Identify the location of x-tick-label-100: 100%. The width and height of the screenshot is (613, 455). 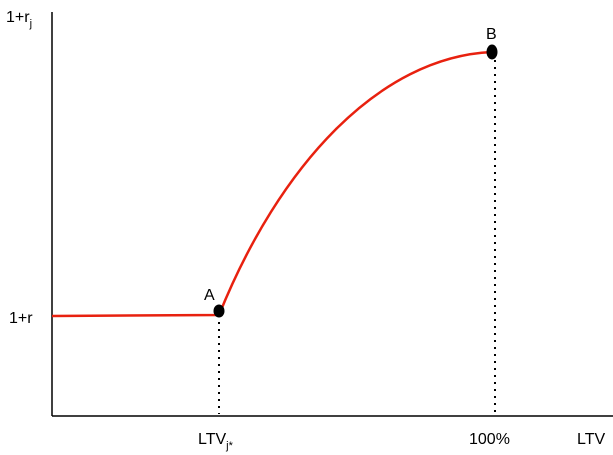
(489, 439).